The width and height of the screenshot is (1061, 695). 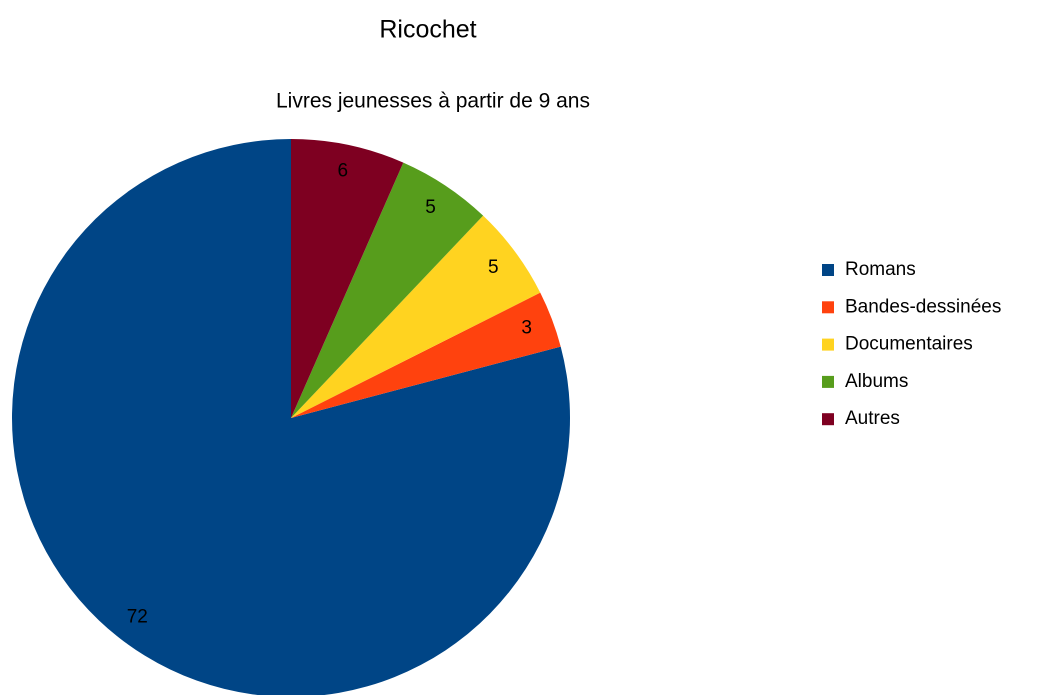 What do you see at coordinates (343, 170) in the screenshot?
I see `data-label: 6` at bounding box center [343, 170].